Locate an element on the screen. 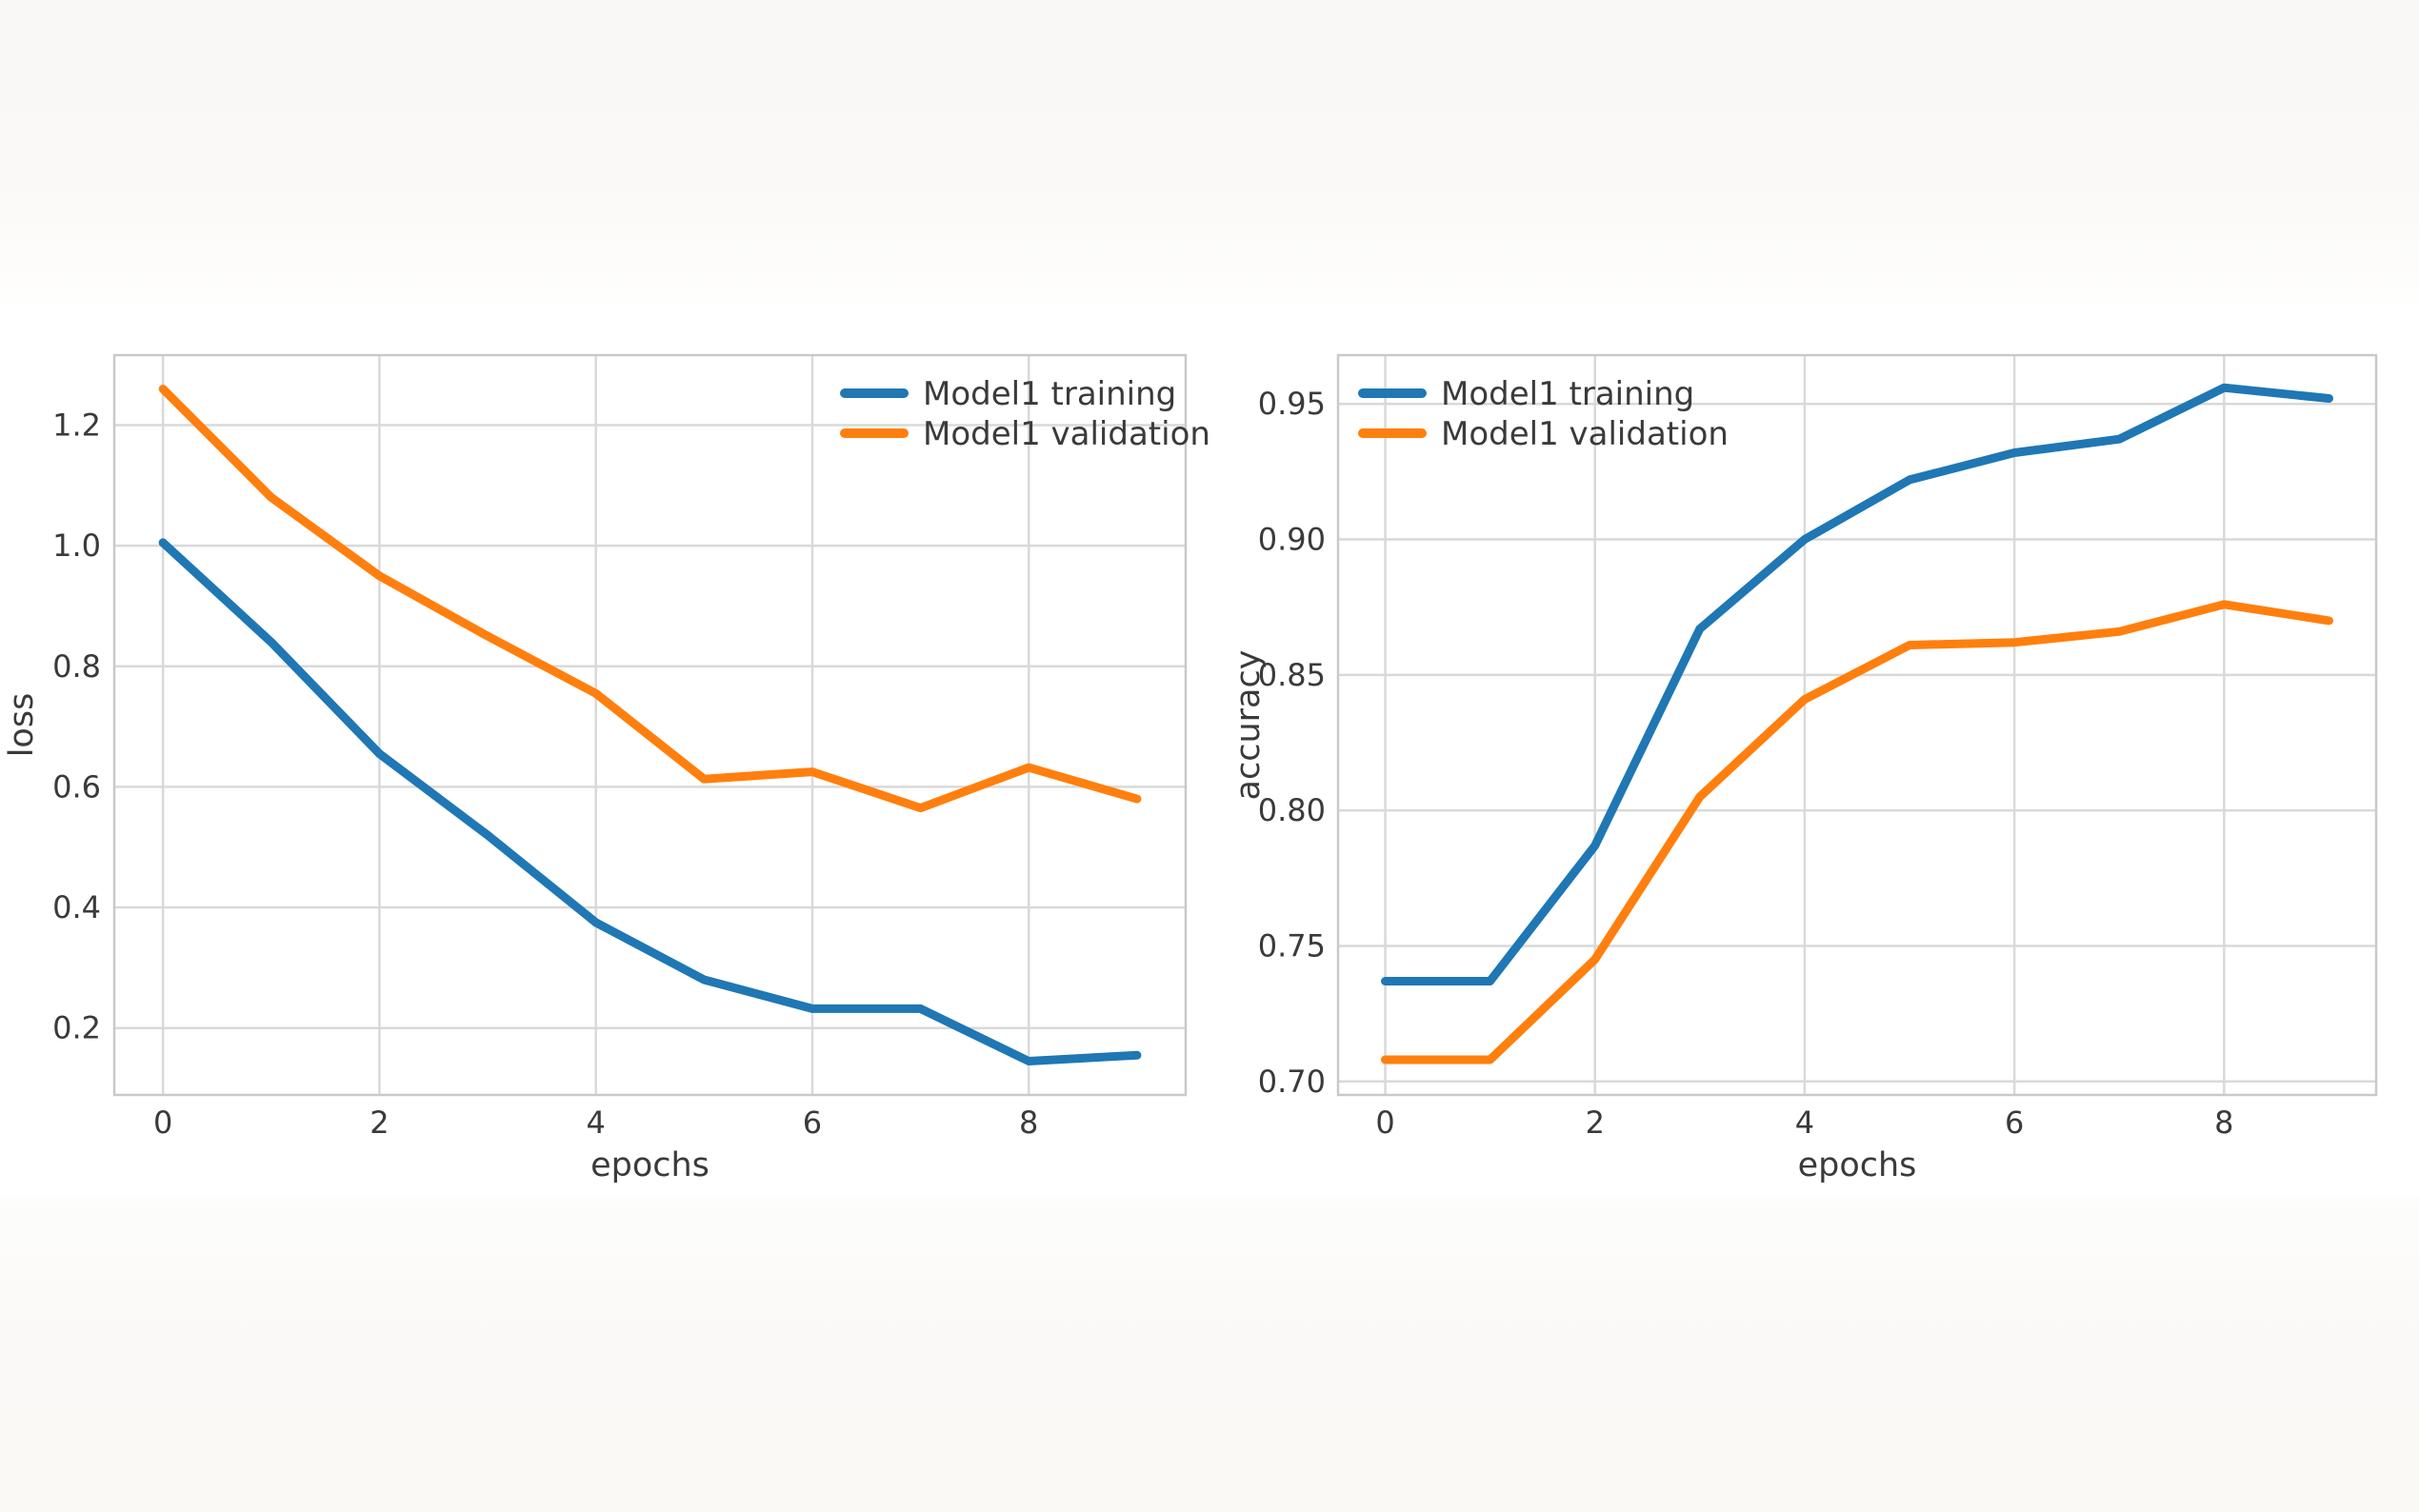 This screenshot has height=1512, width=2419. series-line-model1-training is located at coordinates (650, 801).